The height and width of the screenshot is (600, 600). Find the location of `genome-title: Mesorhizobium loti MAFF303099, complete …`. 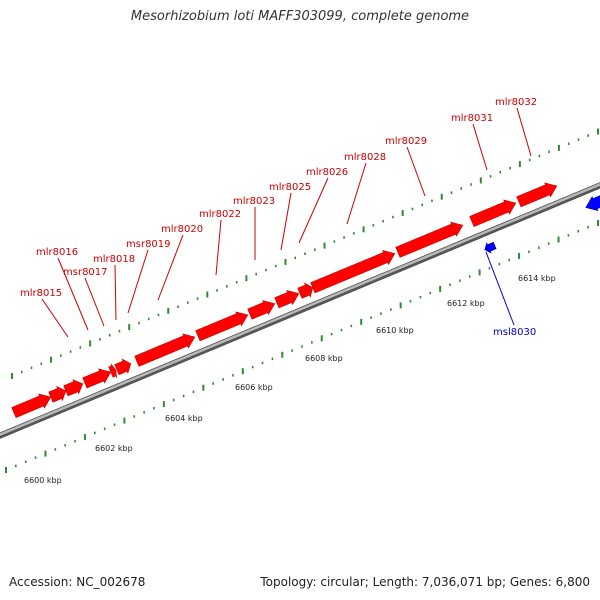

genome-title: Mesorhizobium loti MAFF303099, complete … is located at coordinates (300, 16).